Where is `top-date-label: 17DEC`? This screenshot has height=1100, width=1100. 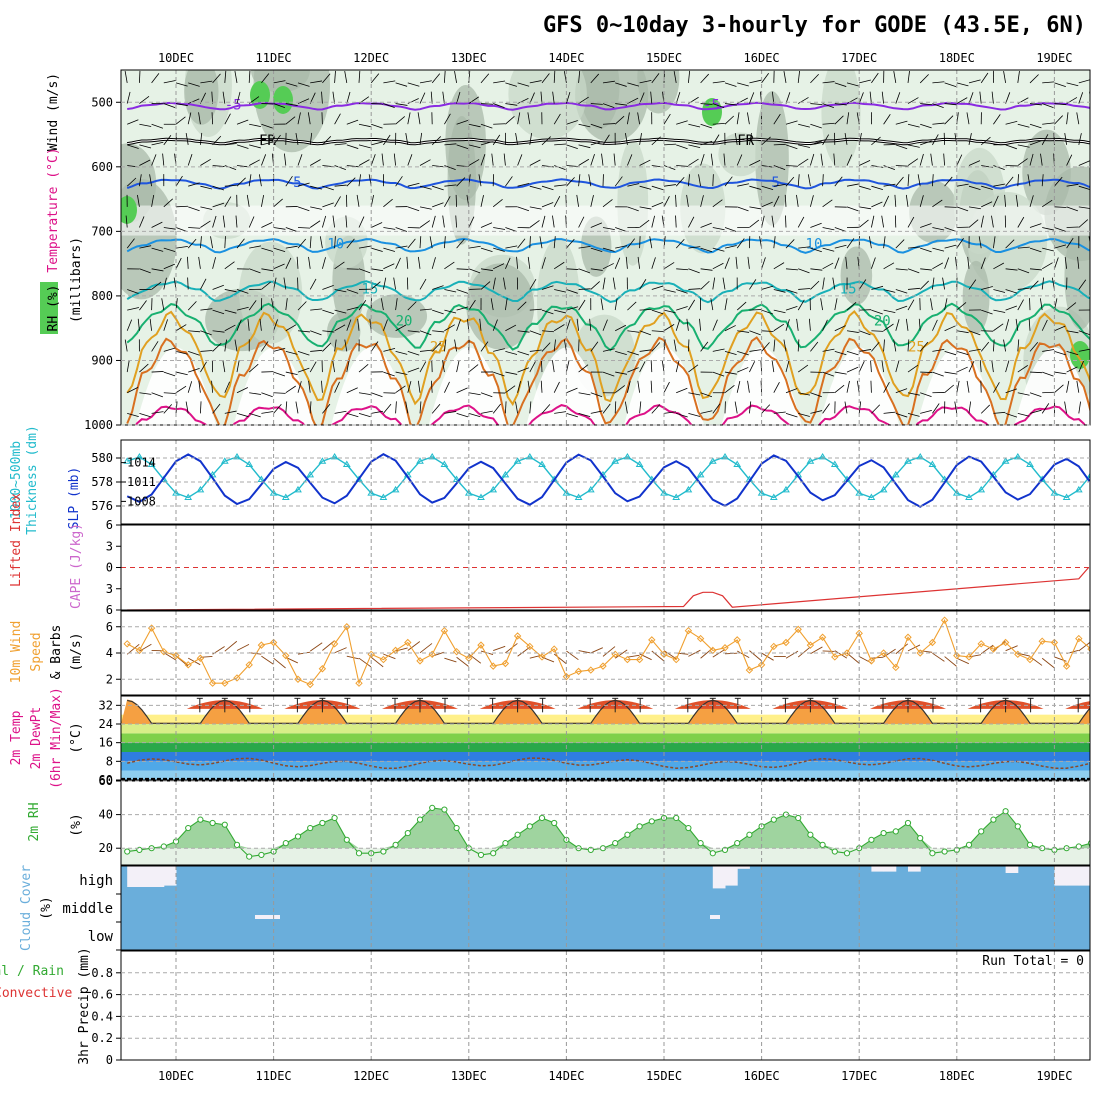
top-date-label: 17DEC is located at coordinates (859, 58).